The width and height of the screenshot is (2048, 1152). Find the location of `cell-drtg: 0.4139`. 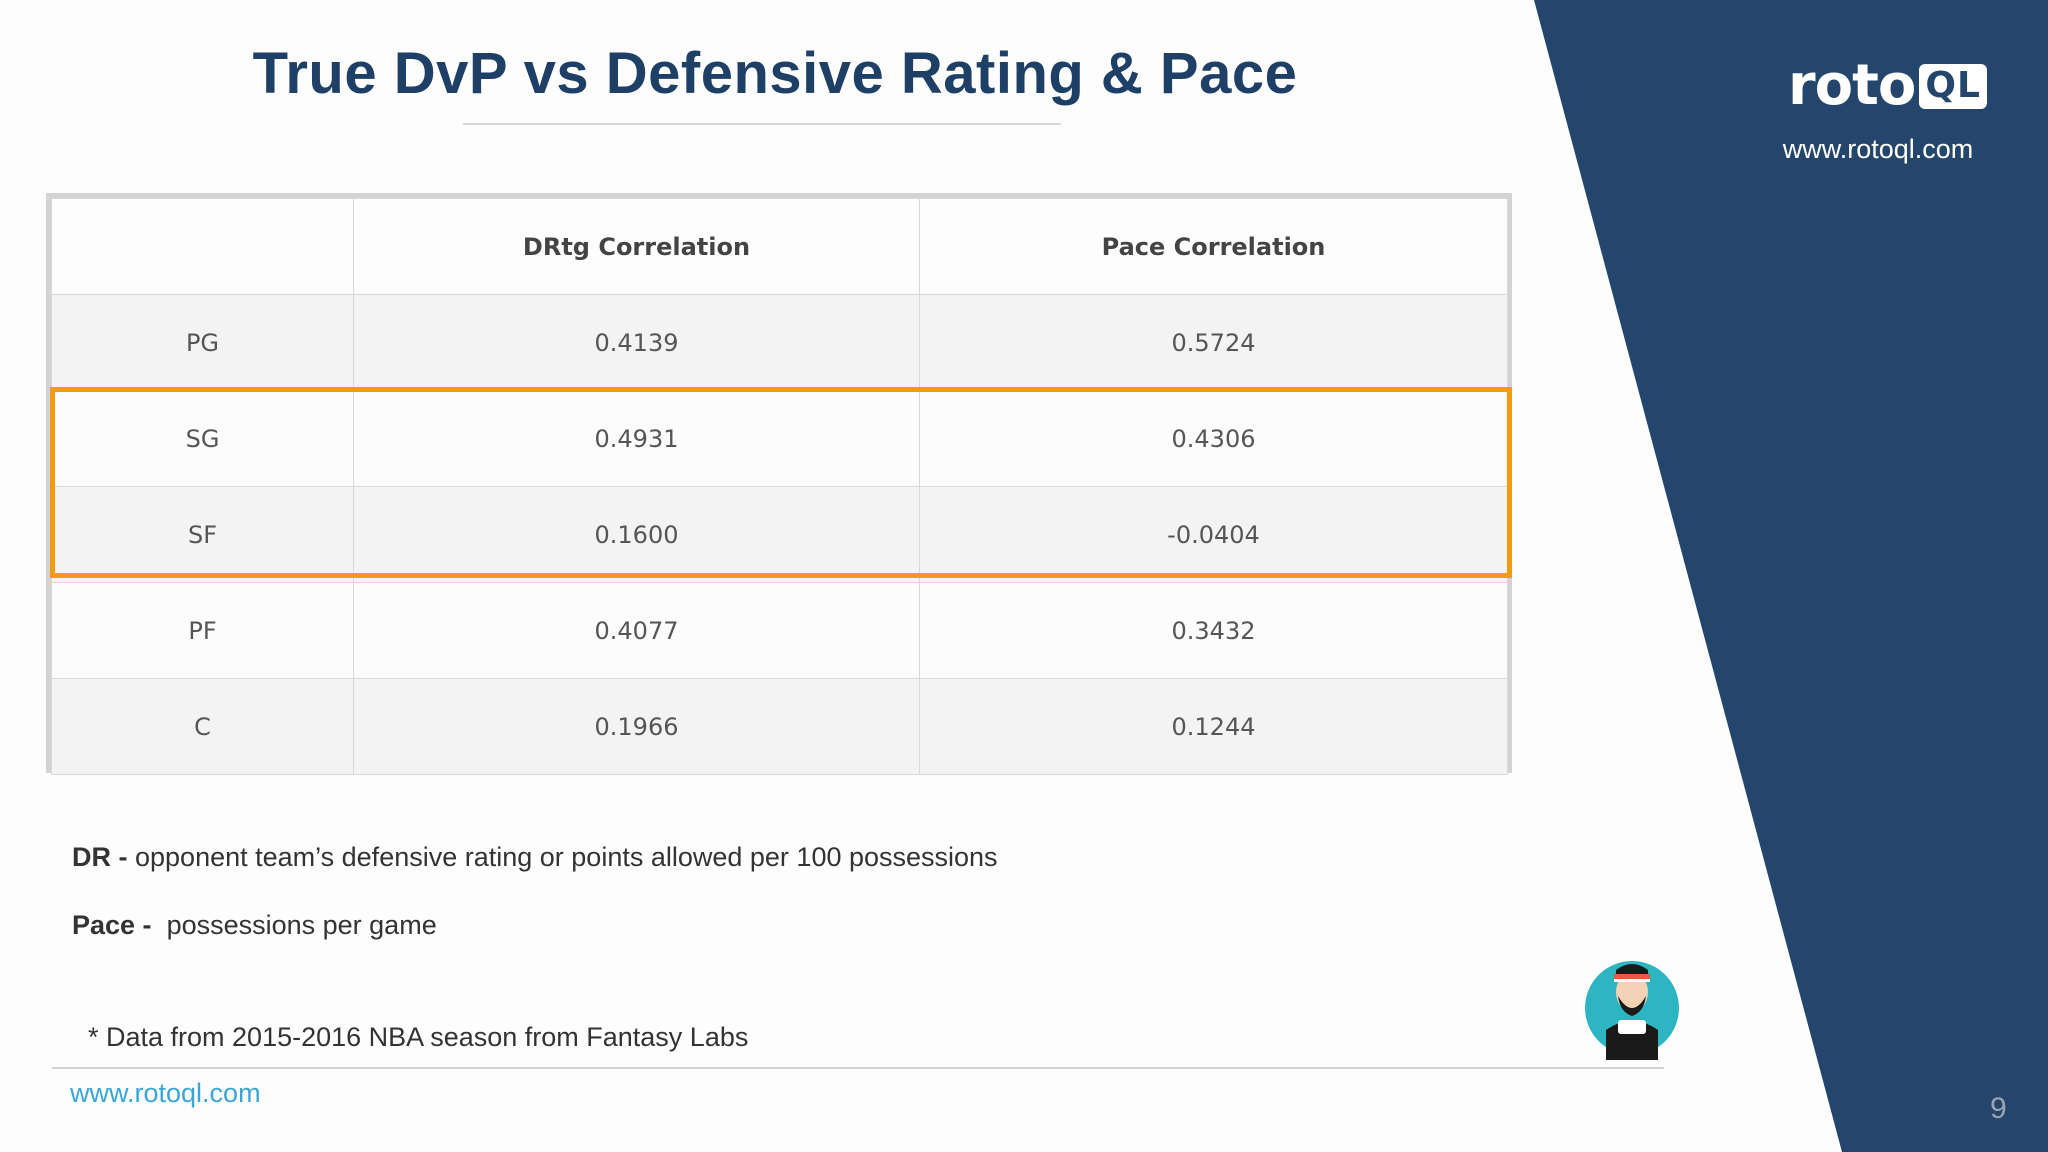

cell-drtg: 0.4139 is located at coordinates (636, 342).